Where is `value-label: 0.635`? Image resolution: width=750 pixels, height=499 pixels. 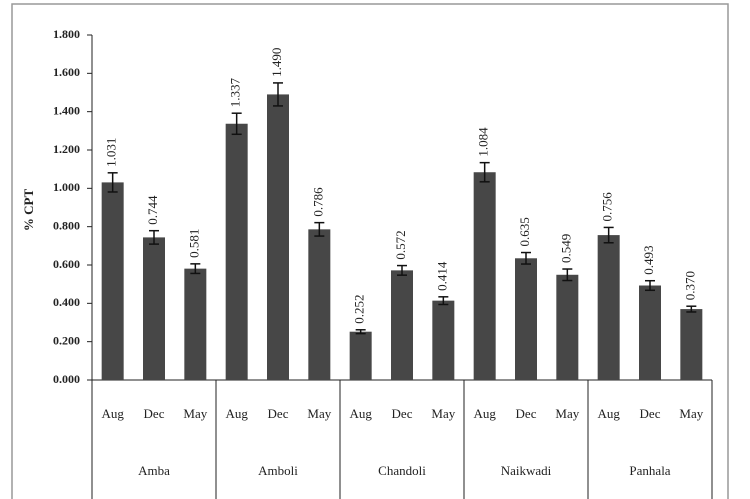
value-label: 0.635 is located at coordinates (524, 231).